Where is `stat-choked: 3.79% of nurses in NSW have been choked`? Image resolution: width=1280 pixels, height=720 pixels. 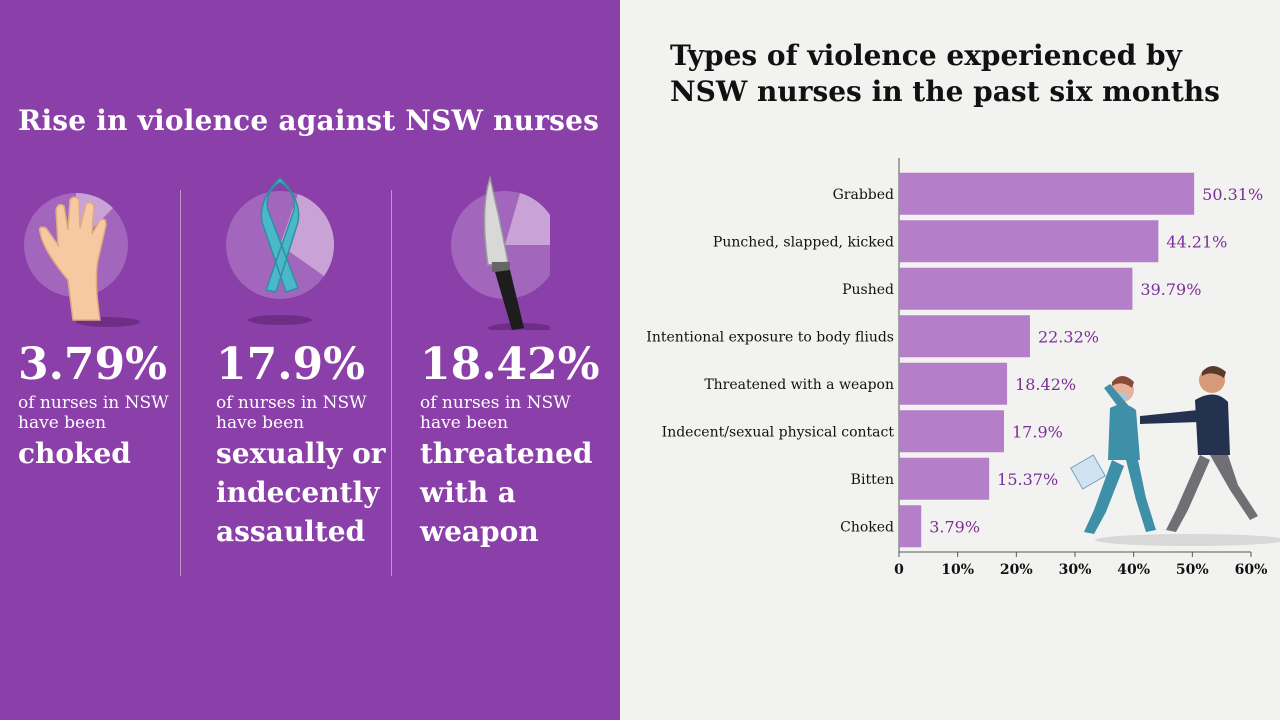 stat-choked: 3.79% of nurses in NSW have been choked is located at coordinates (108, 322).